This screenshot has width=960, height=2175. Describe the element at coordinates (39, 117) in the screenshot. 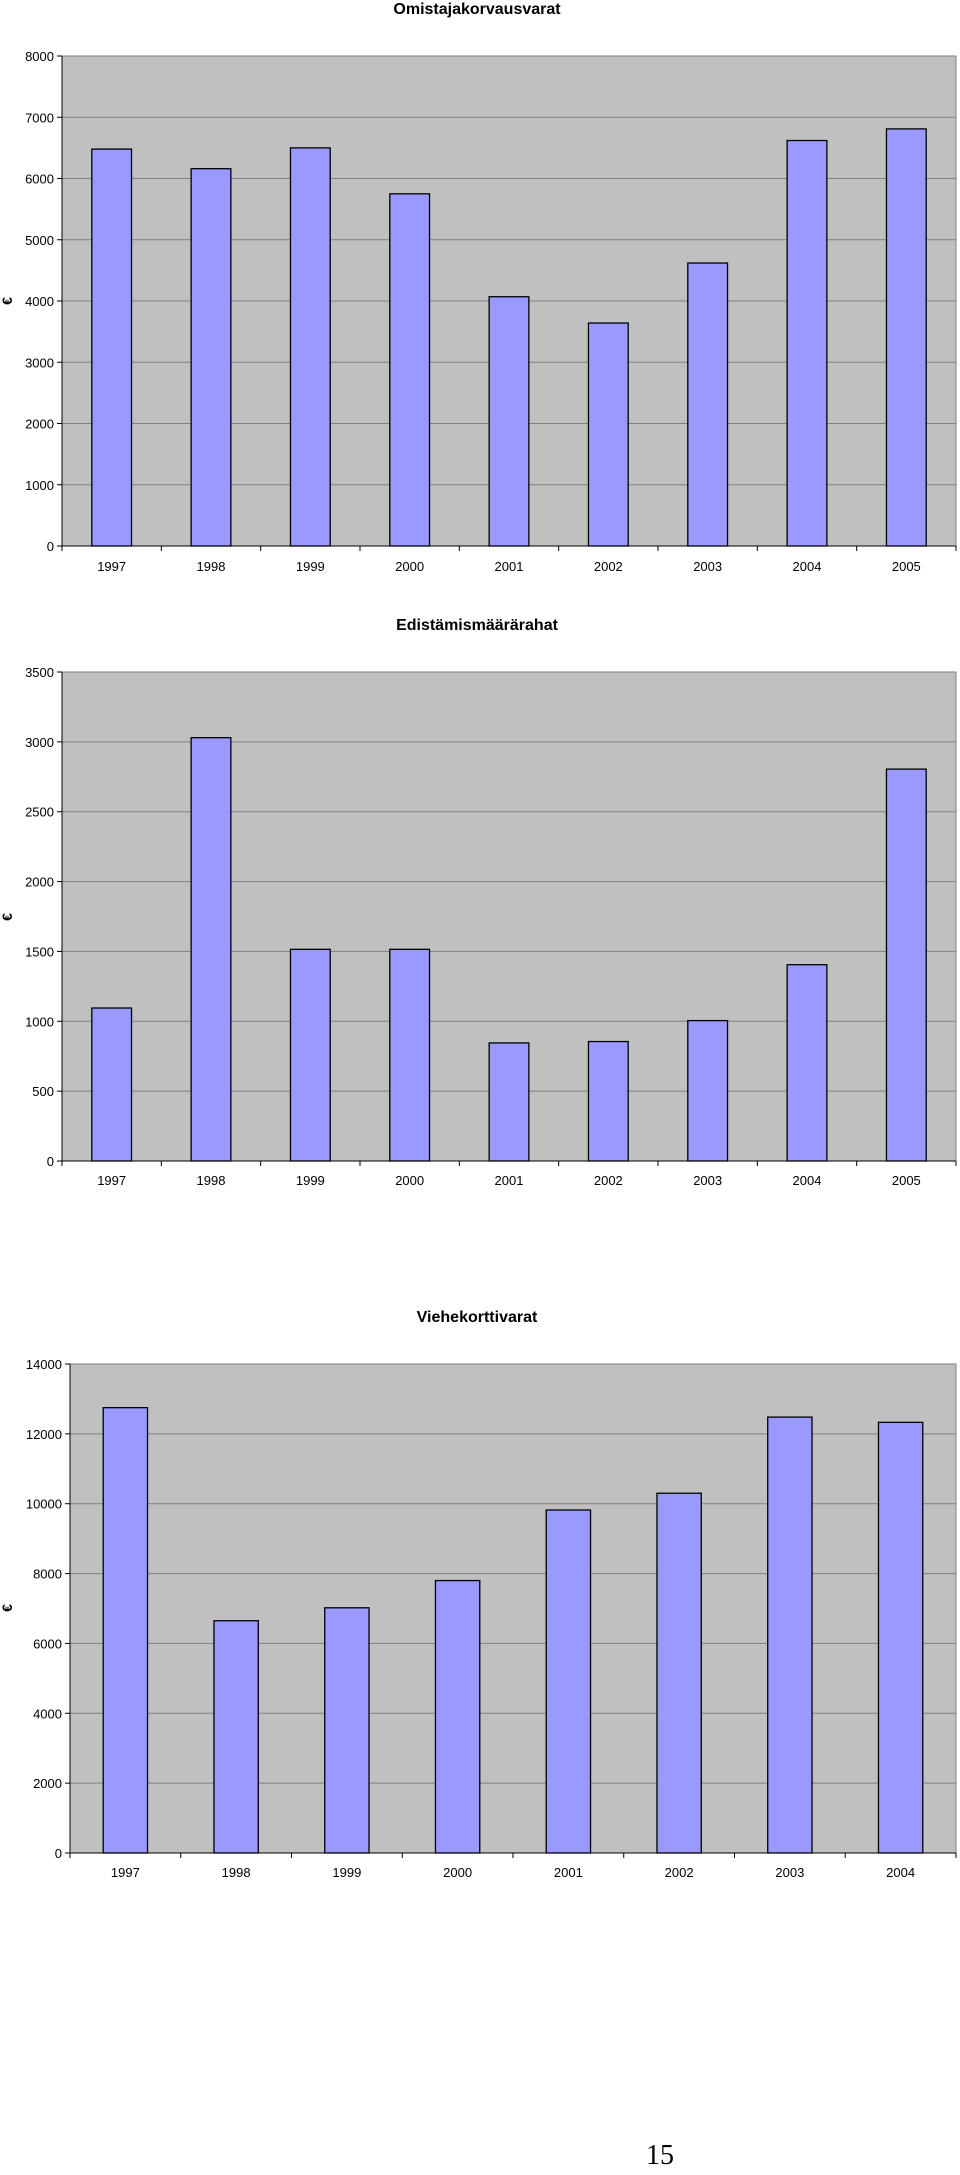

I see `y-tick-label: 7000` at that location.